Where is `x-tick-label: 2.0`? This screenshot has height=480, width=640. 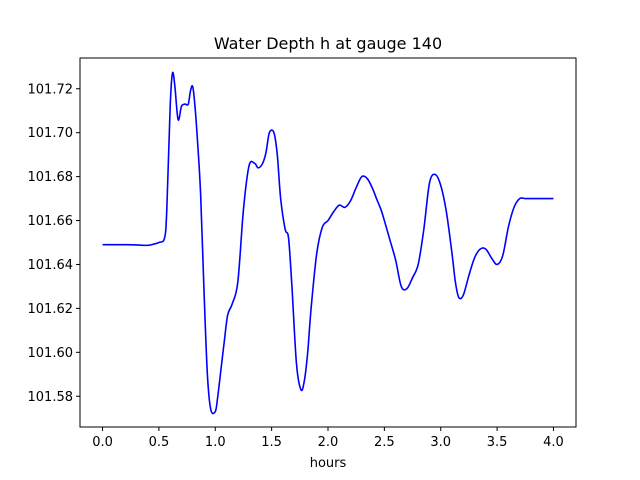 x-tick-label: 2.0 is located at coordinates (328, 442).